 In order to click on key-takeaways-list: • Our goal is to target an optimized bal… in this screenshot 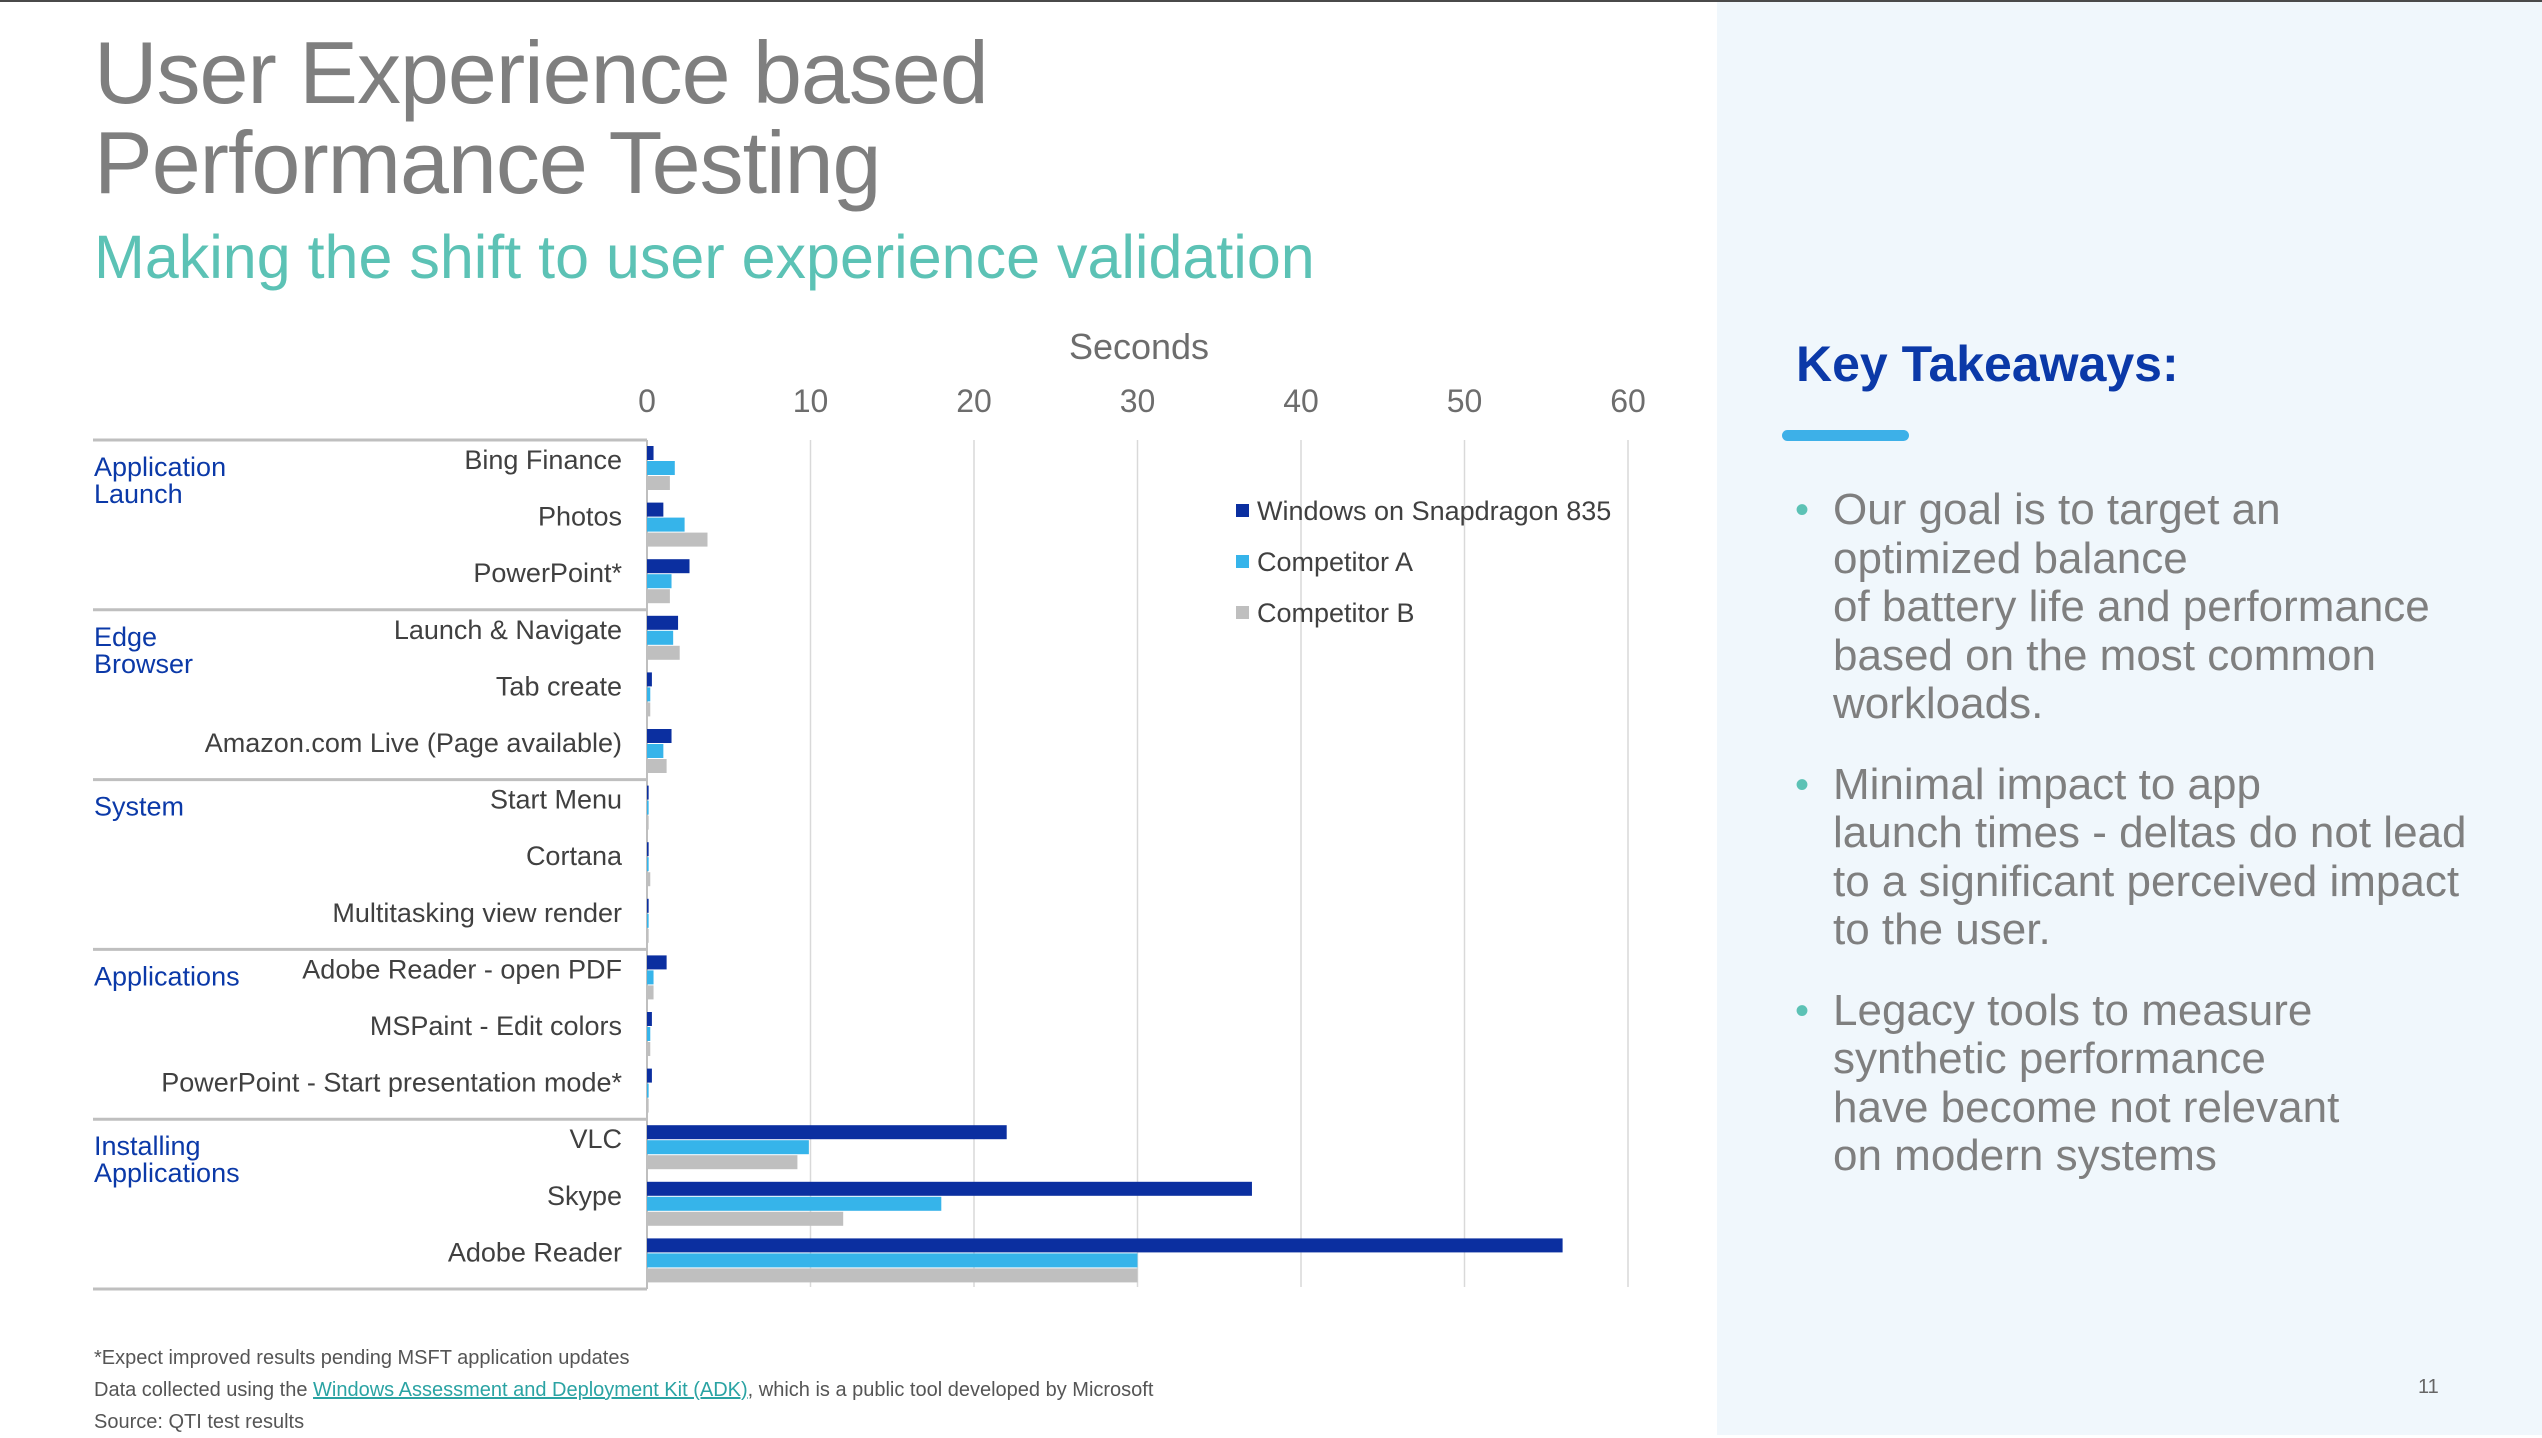, I will do `click(2145, 849)`.